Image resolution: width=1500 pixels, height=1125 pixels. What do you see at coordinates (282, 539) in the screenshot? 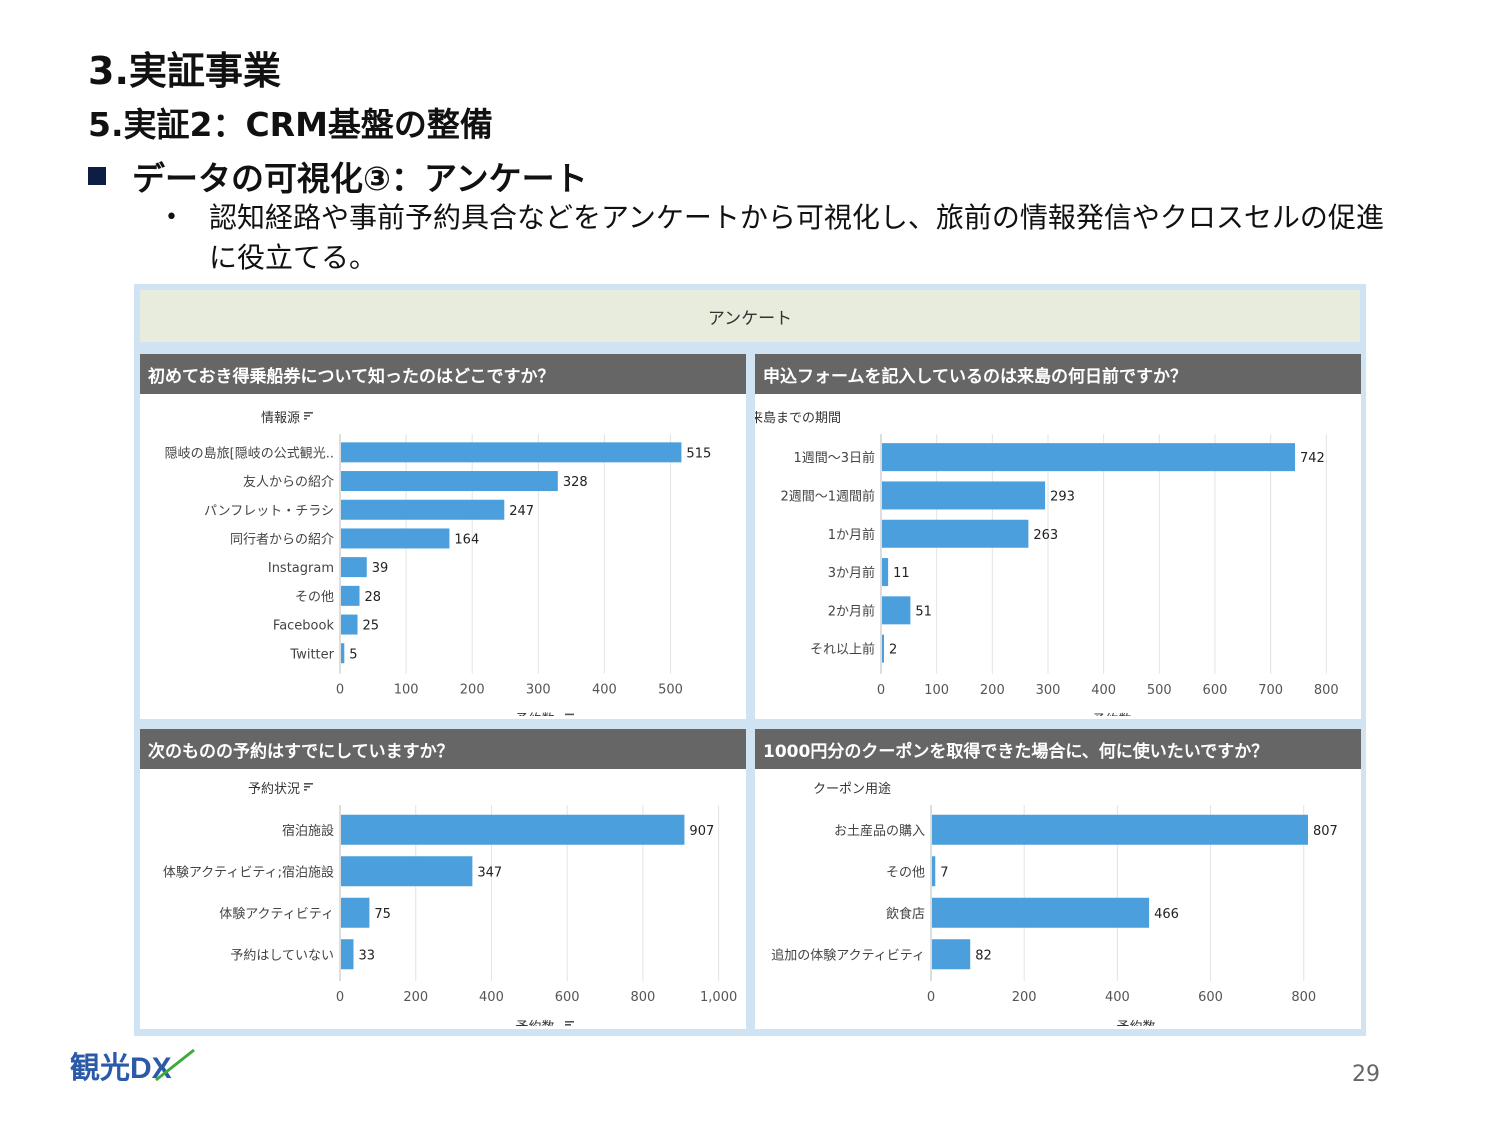
I see `category-label: 同行者からの紹介` at bounding box center [282, 539].